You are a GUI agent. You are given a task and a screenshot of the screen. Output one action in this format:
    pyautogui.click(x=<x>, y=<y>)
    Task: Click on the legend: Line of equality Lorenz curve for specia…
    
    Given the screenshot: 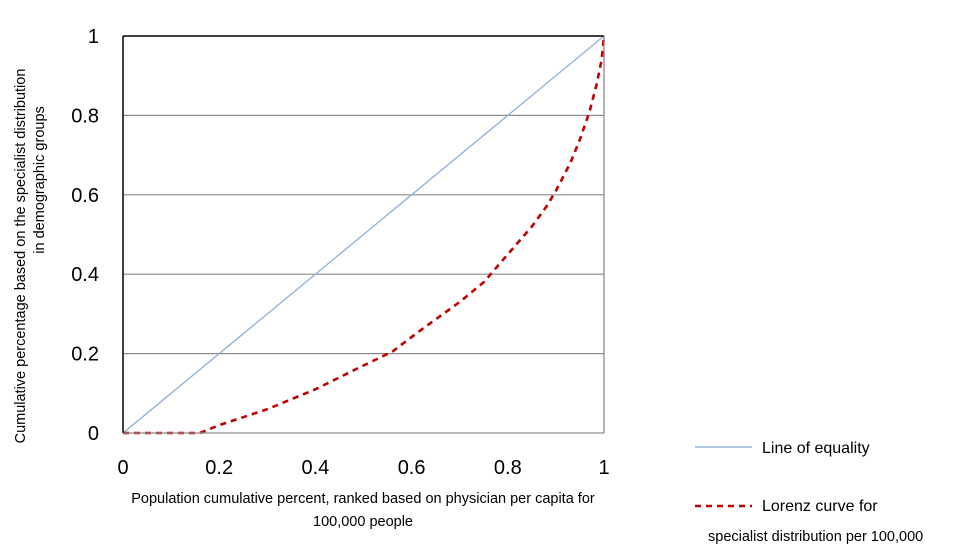 What is the action you would take?
    pyautogui.click(x=809, y=492)
    